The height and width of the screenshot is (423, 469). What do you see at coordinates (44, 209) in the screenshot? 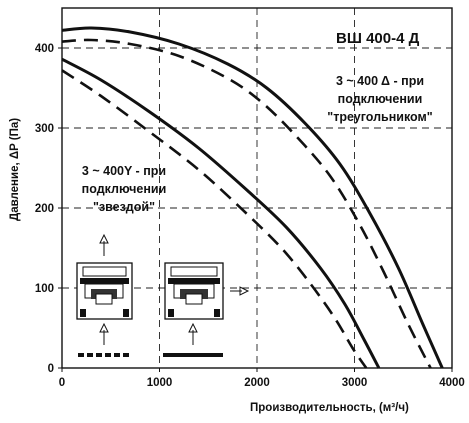
I see `y-tick-label: 200` at bounding box center [44, 209].